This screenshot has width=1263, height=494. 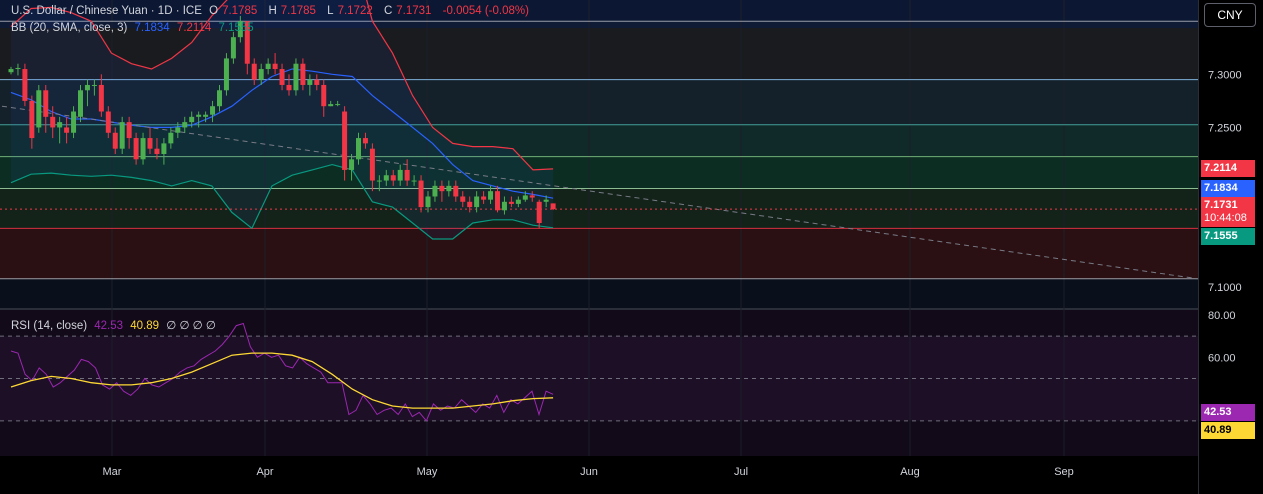 I want to click on rsi-legend: RSI (14, close) 42.53 40.89 ∅ ∅ ∅ ∅, so click(x=115, y=325).